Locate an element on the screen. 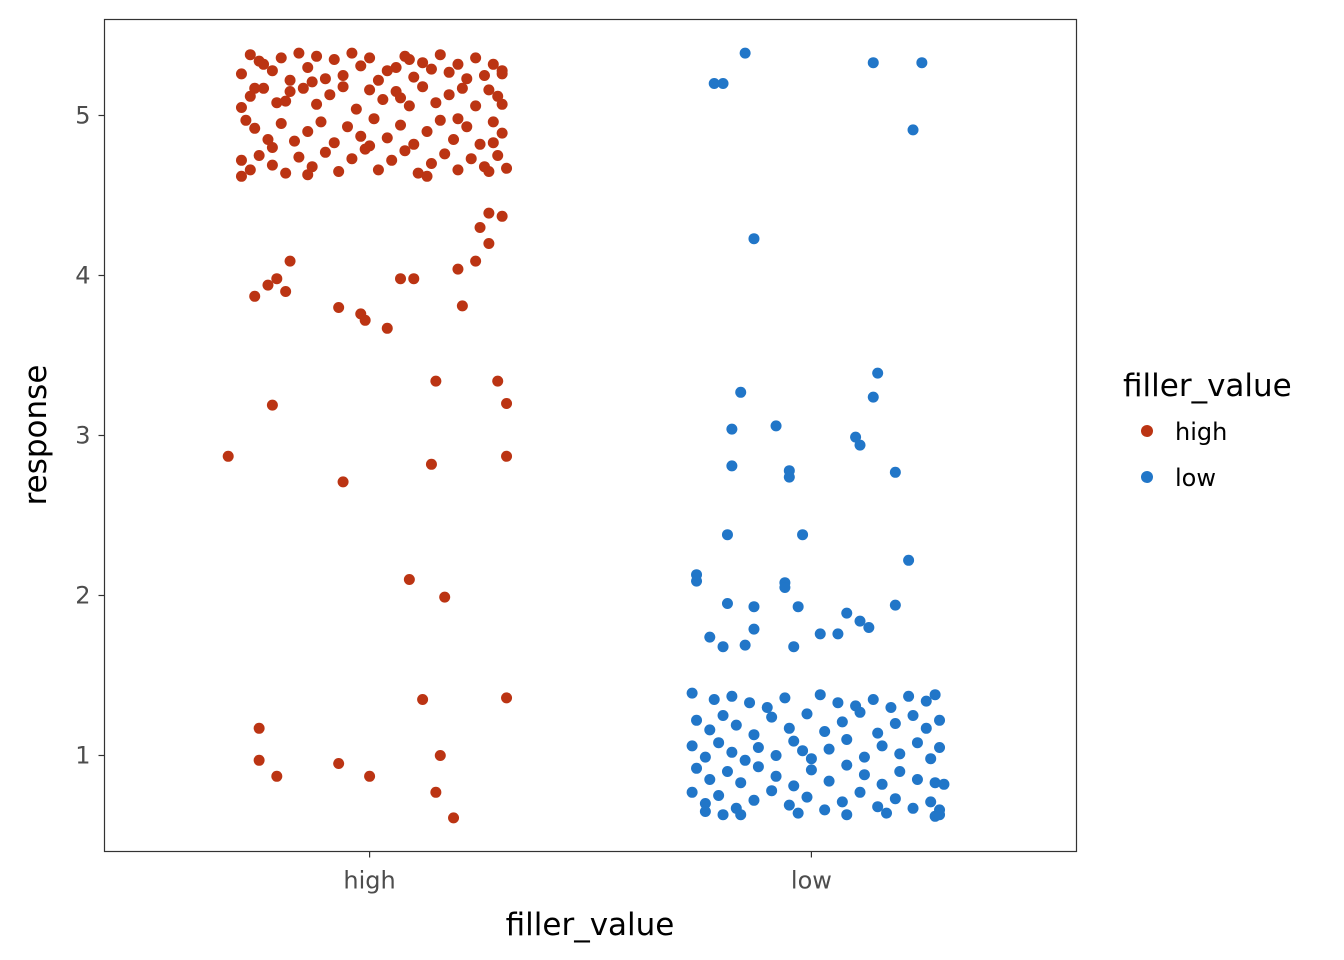 This screenshot has width=1344, height=960. legend-label-high: high is located at coordinates (1201, 432).